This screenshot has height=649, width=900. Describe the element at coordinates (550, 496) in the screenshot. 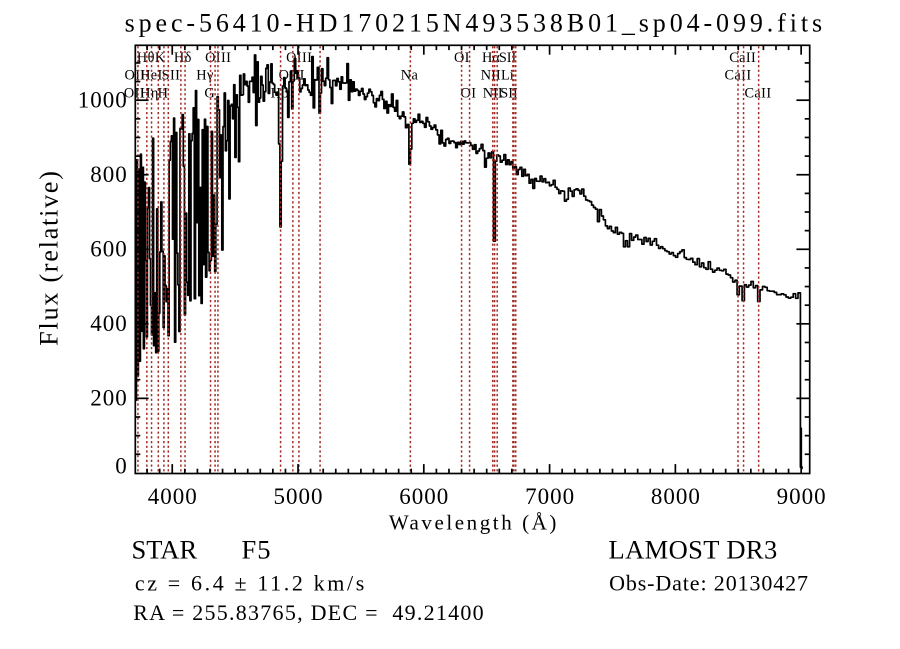

I see `svg-text: 7000` at that location.